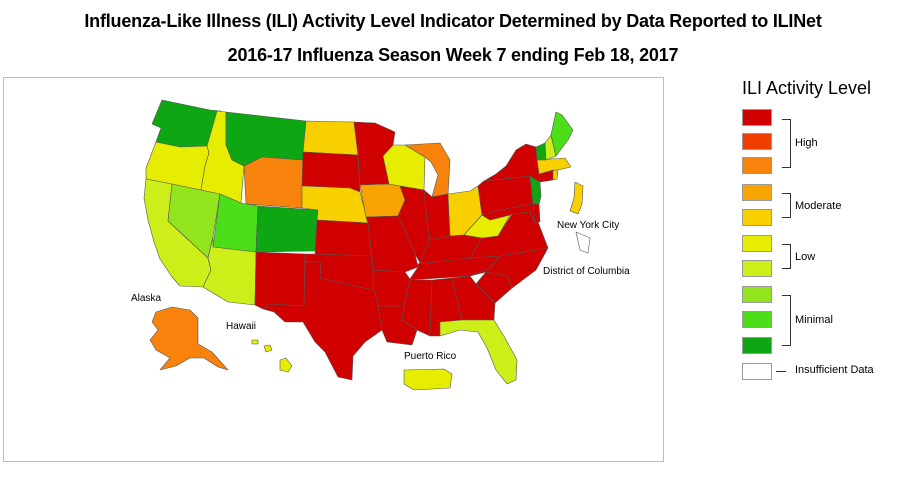 The image size is (906, 500). I want to click on legend-label-high: High, so click(806, 143).